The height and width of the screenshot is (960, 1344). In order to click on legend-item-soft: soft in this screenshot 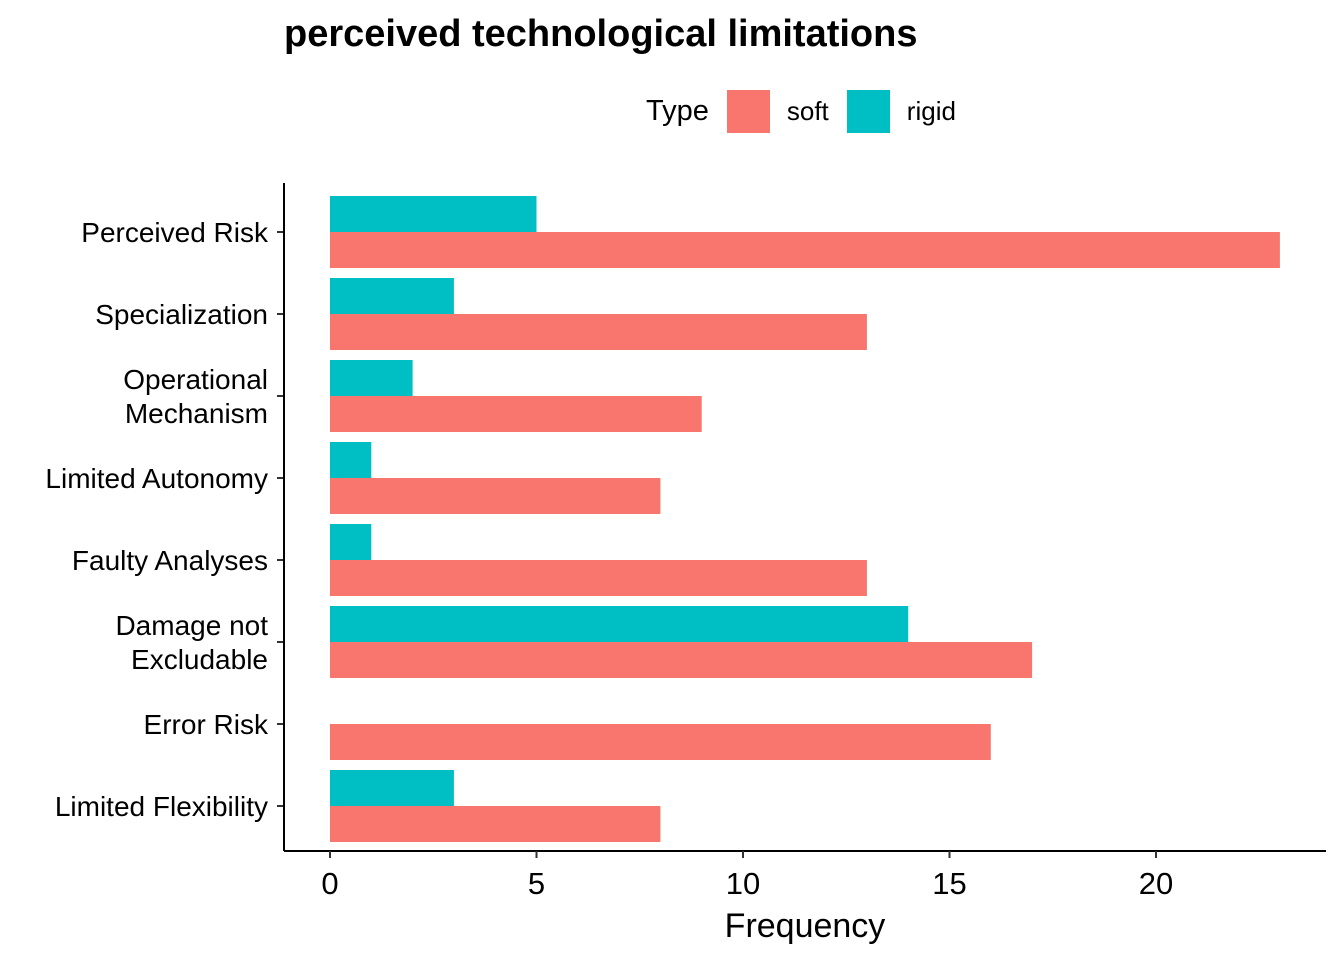, I will do `click(777, 111)`.